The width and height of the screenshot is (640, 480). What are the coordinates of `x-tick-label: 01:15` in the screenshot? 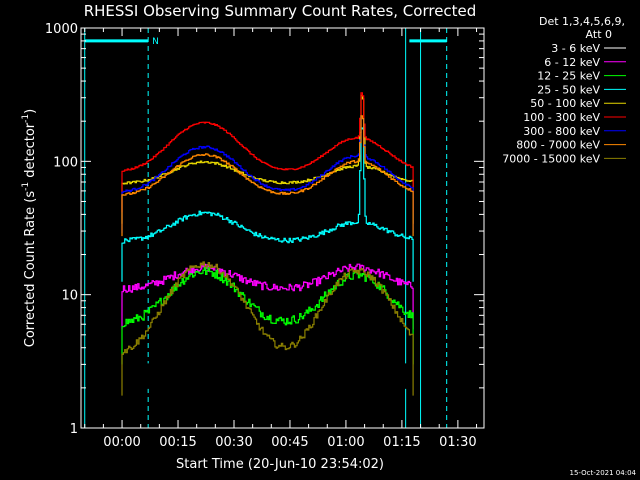 It's located at (401, 442).